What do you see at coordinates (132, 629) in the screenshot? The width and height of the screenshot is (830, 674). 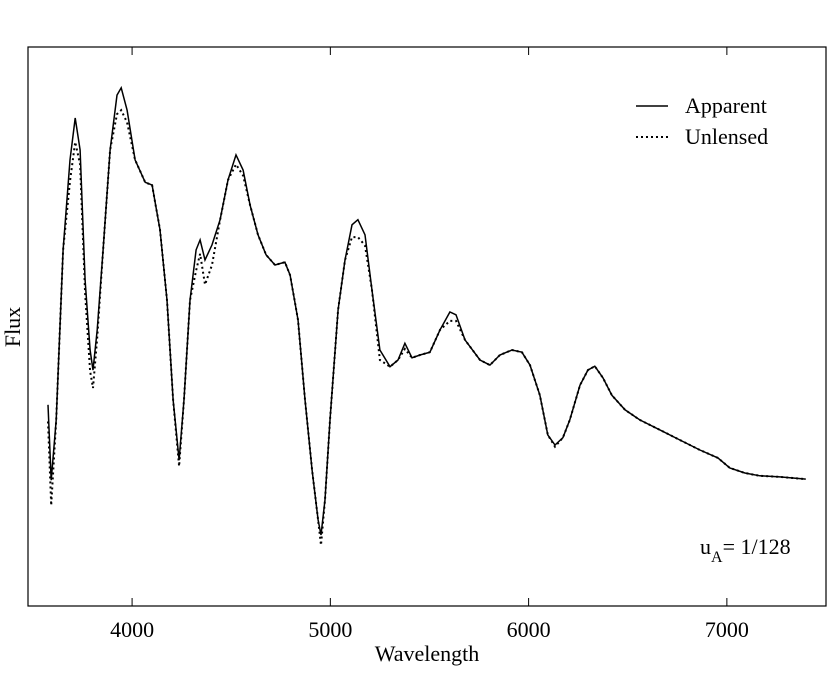 I see `x-tick-label: 4000` at bounding box center [132, 629].